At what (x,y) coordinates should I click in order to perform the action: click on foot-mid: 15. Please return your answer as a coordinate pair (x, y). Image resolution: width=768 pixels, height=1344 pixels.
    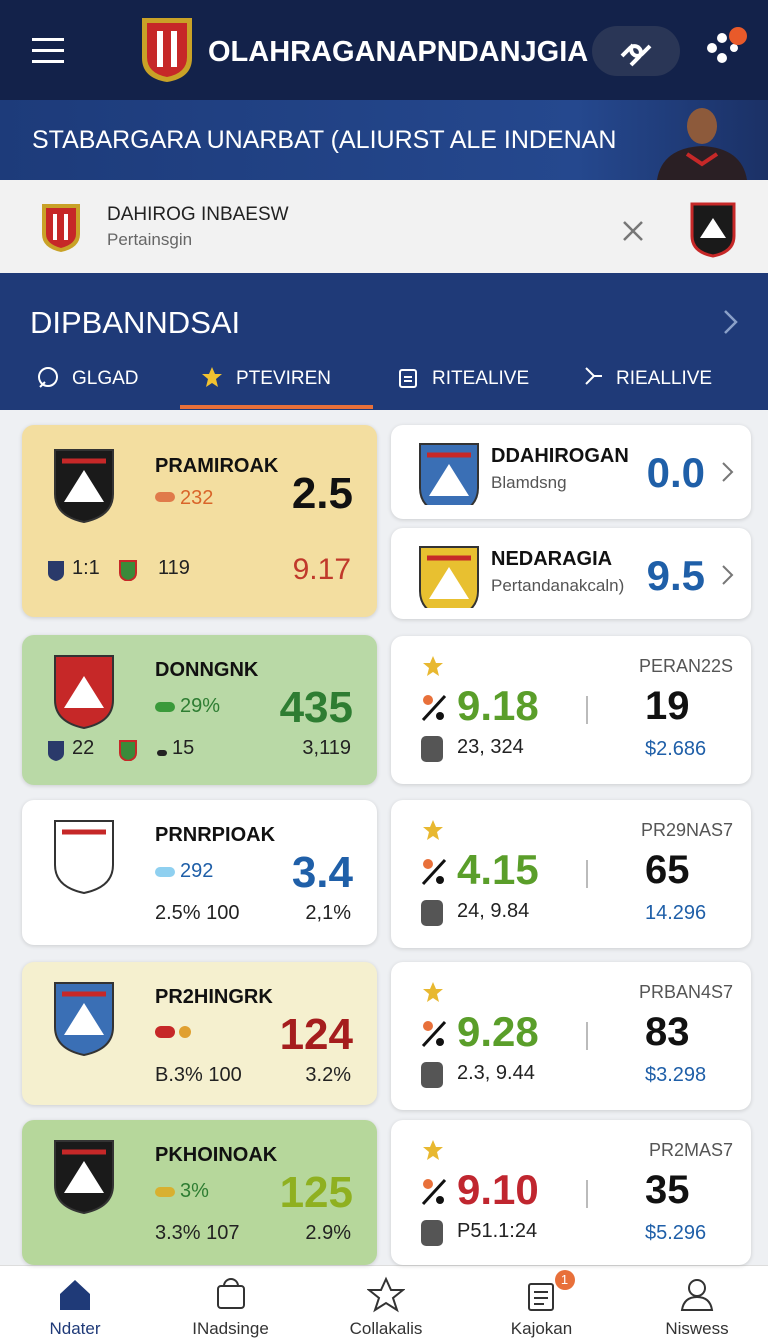
    Looking at the image, I should click on (183, 748).